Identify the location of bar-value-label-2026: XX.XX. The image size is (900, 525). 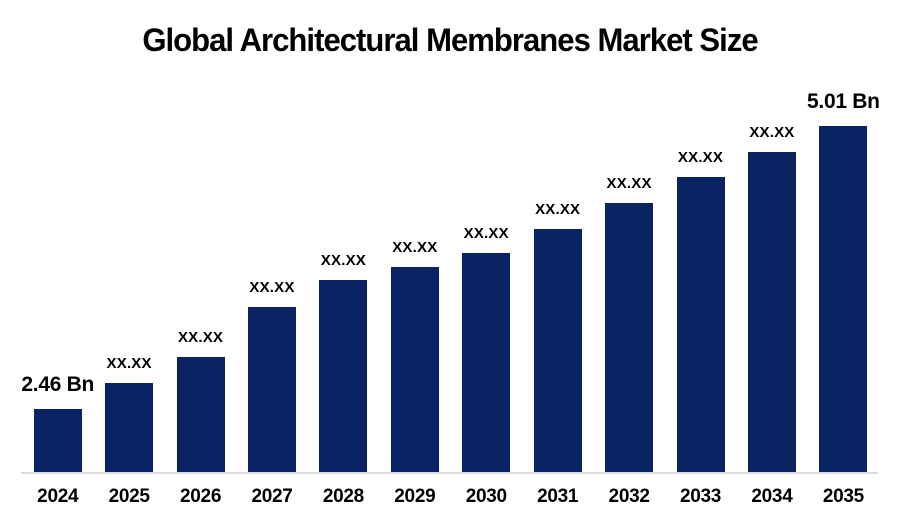
(200, 337).